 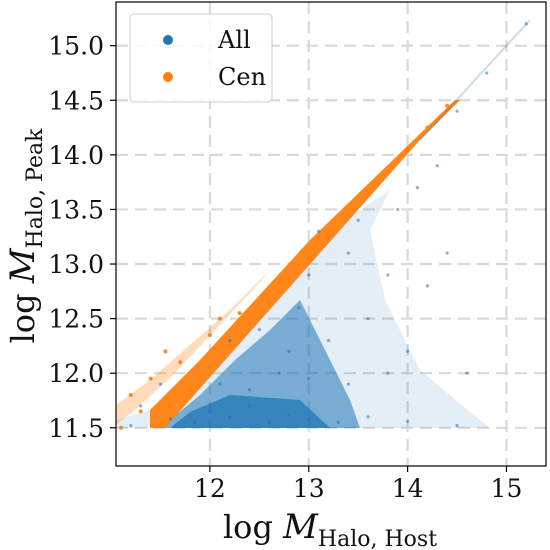 What do you see at coordinates (377, 538) in the screenshot?
I see `x-axis-label-sub: Halo, Host` at bounding box center [377, 538].